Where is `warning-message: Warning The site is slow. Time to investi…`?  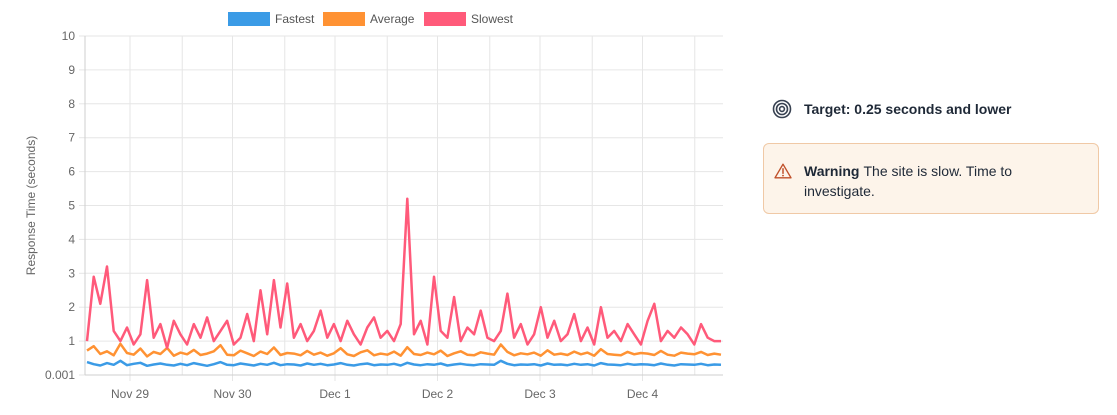 warning-message: Warning The site is slow. Time to investi… is located at coordinates (944, 181).